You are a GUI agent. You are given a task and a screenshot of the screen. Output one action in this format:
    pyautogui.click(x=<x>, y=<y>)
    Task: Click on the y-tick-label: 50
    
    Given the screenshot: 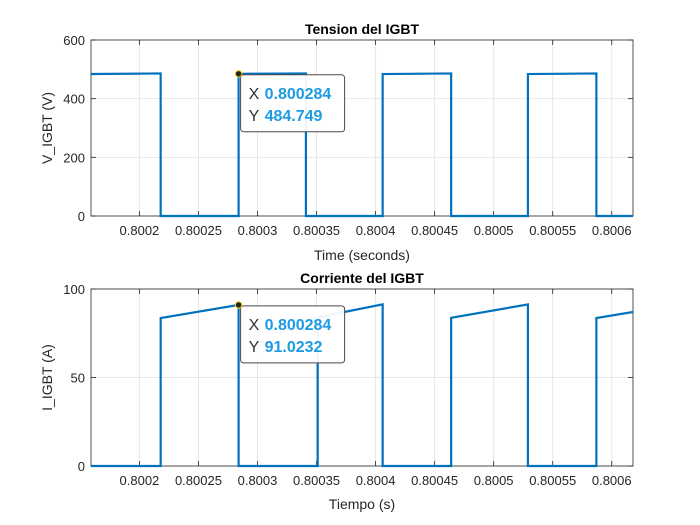 What is the action you would take?
    pyautogui.click(x=78, y=378)
    